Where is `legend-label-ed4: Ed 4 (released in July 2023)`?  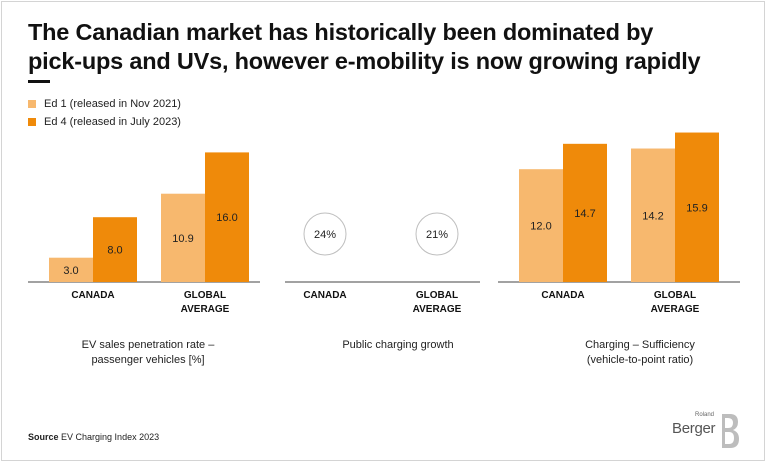
legend-label-ed4: Ed 4 (released in July 2023) is located at coordinates (112, 122).